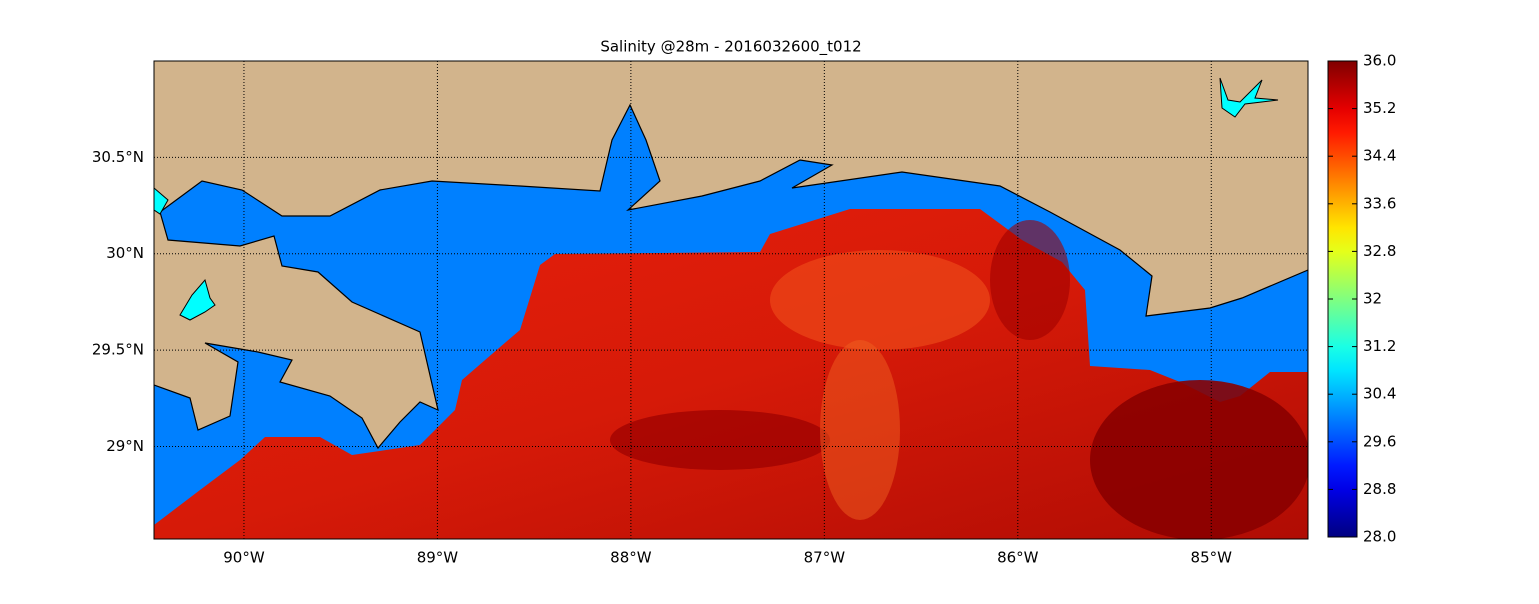  I want to click on y-tick-label: 29°N, so click(125, 446).